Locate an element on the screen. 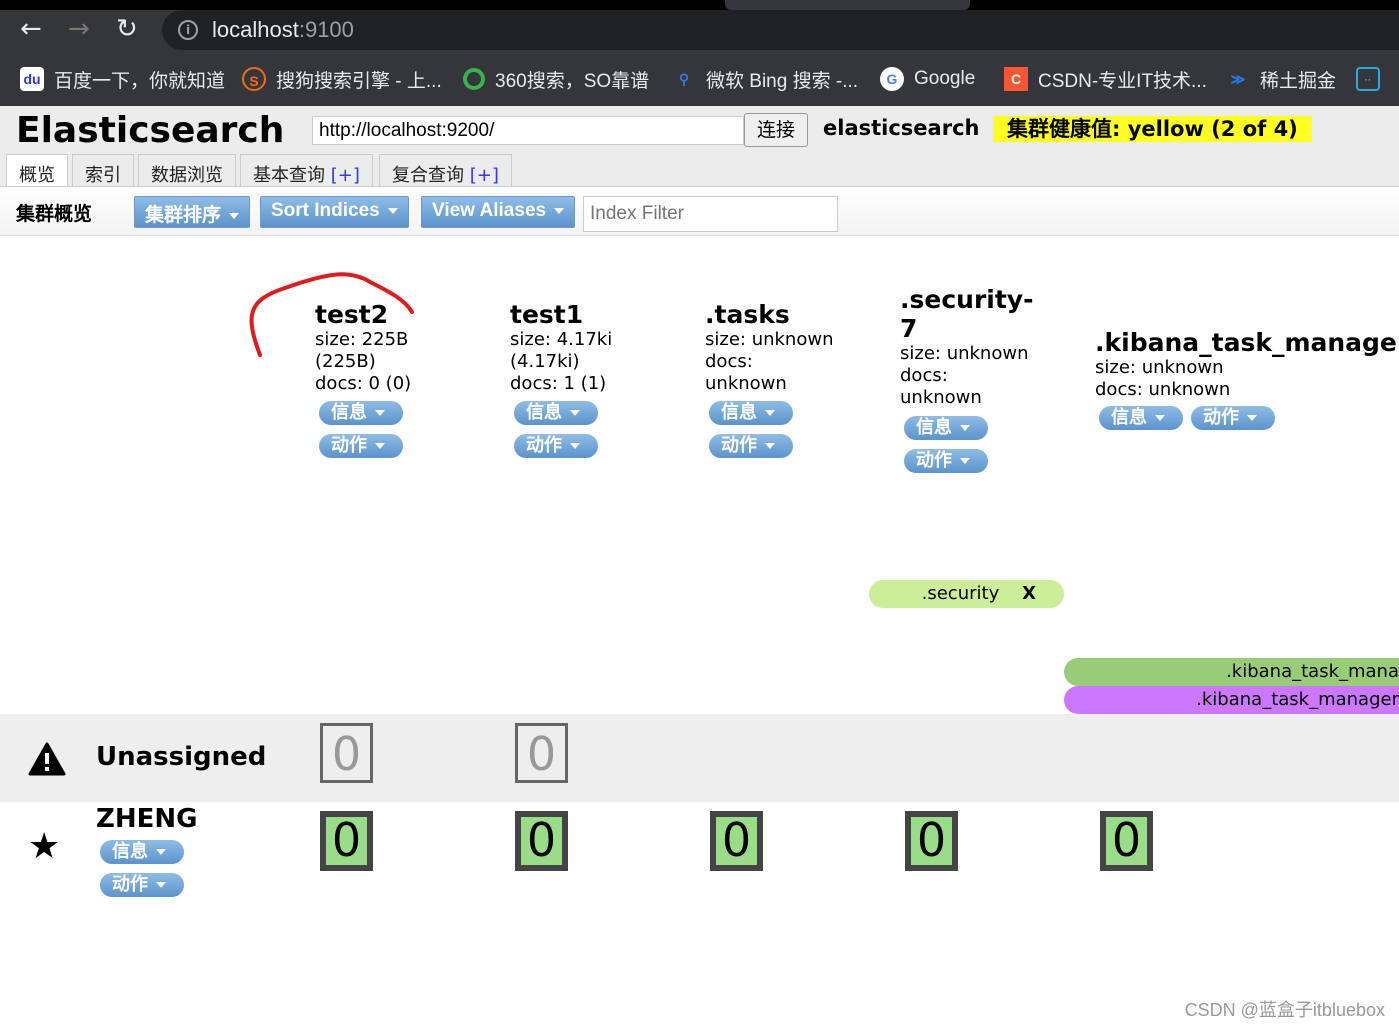  info-icon: i is located at coordinates (188, 30).